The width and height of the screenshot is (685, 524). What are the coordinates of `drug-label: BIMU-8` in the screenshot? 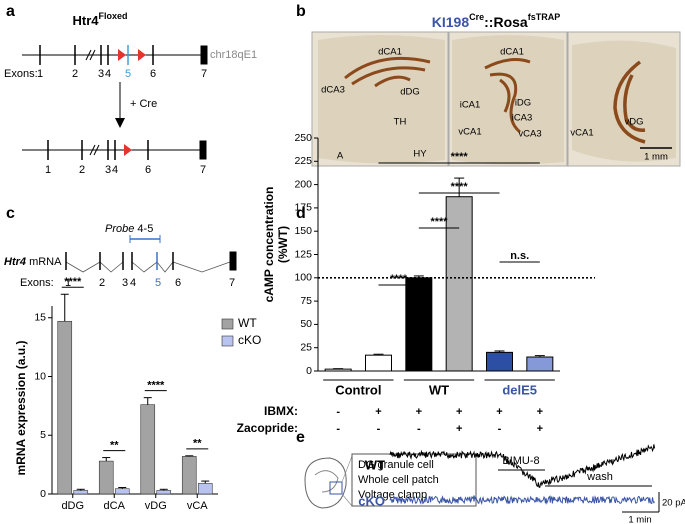 It's located at (520, 461).